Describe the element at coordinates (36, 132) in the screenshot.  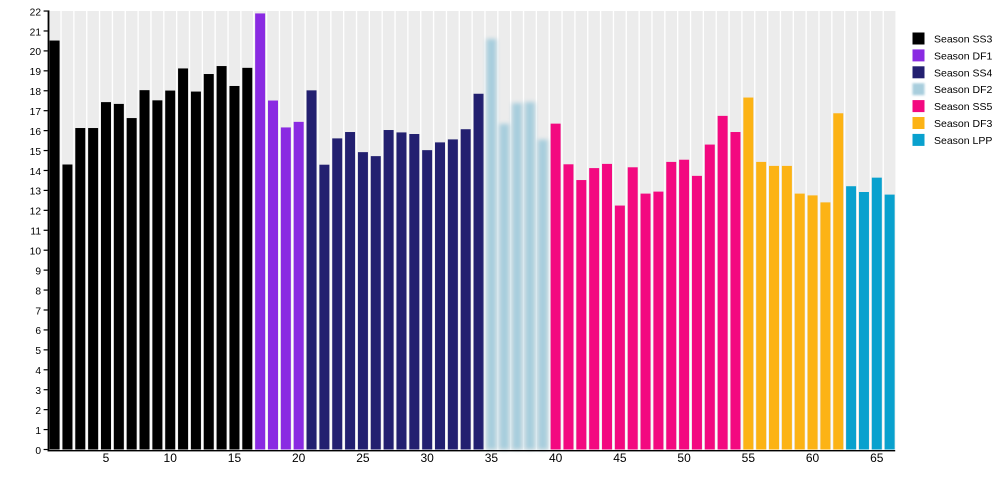
I see `svg-text: 16` at that location.